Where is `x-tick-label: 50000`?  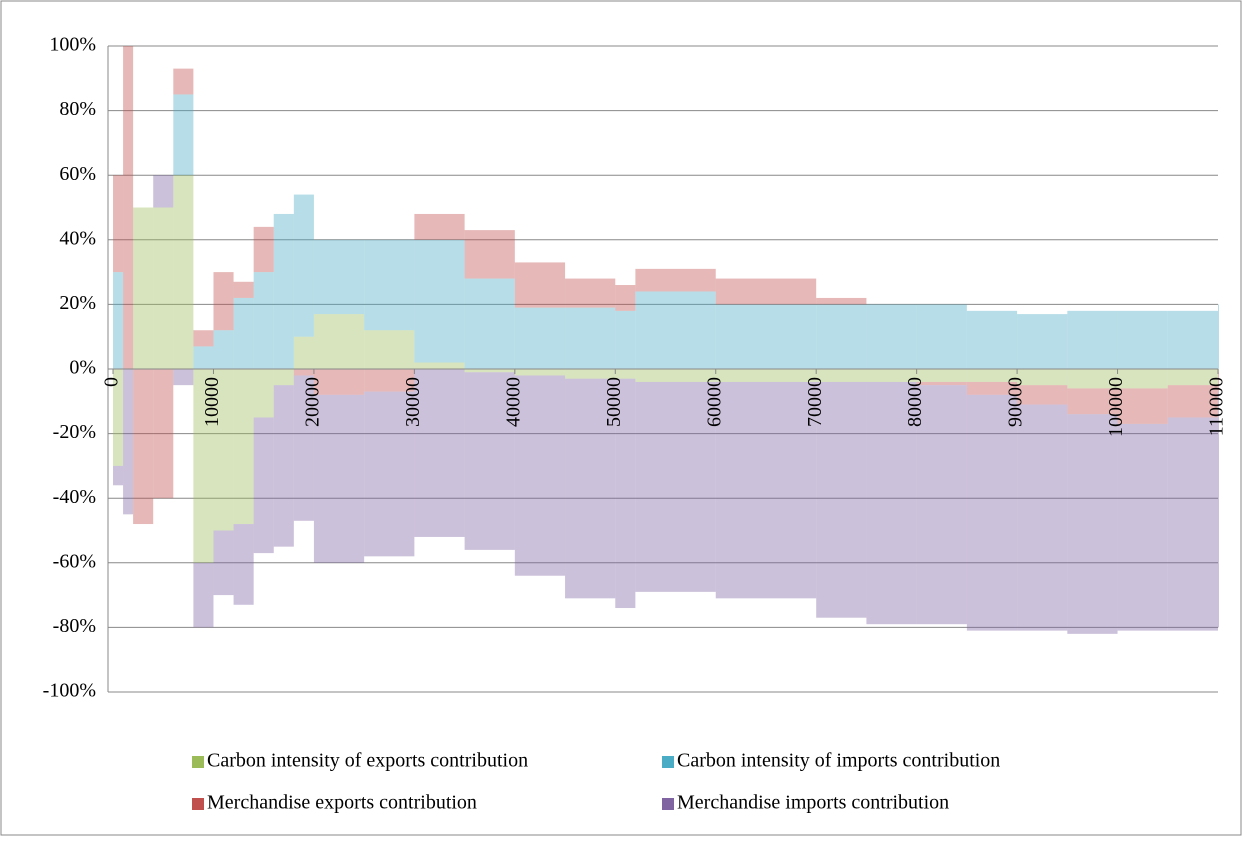
x-tick-label: 50000 is located at coordinates (614, 402).